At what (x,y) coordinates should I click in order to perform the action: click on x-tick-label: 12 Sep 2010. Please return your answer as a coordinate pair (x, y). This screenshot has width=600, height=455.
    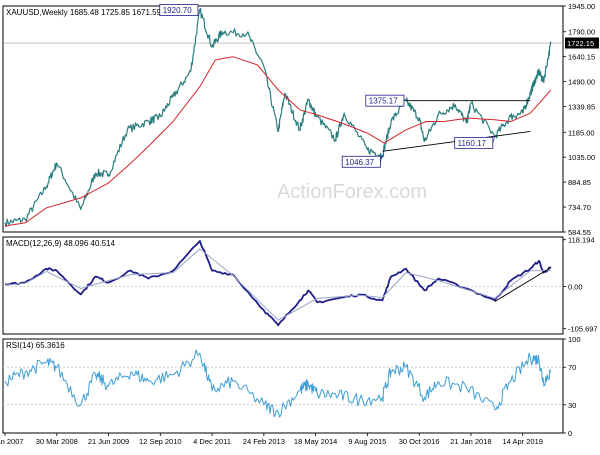
    Looking at the image, I should click on (160, 441).